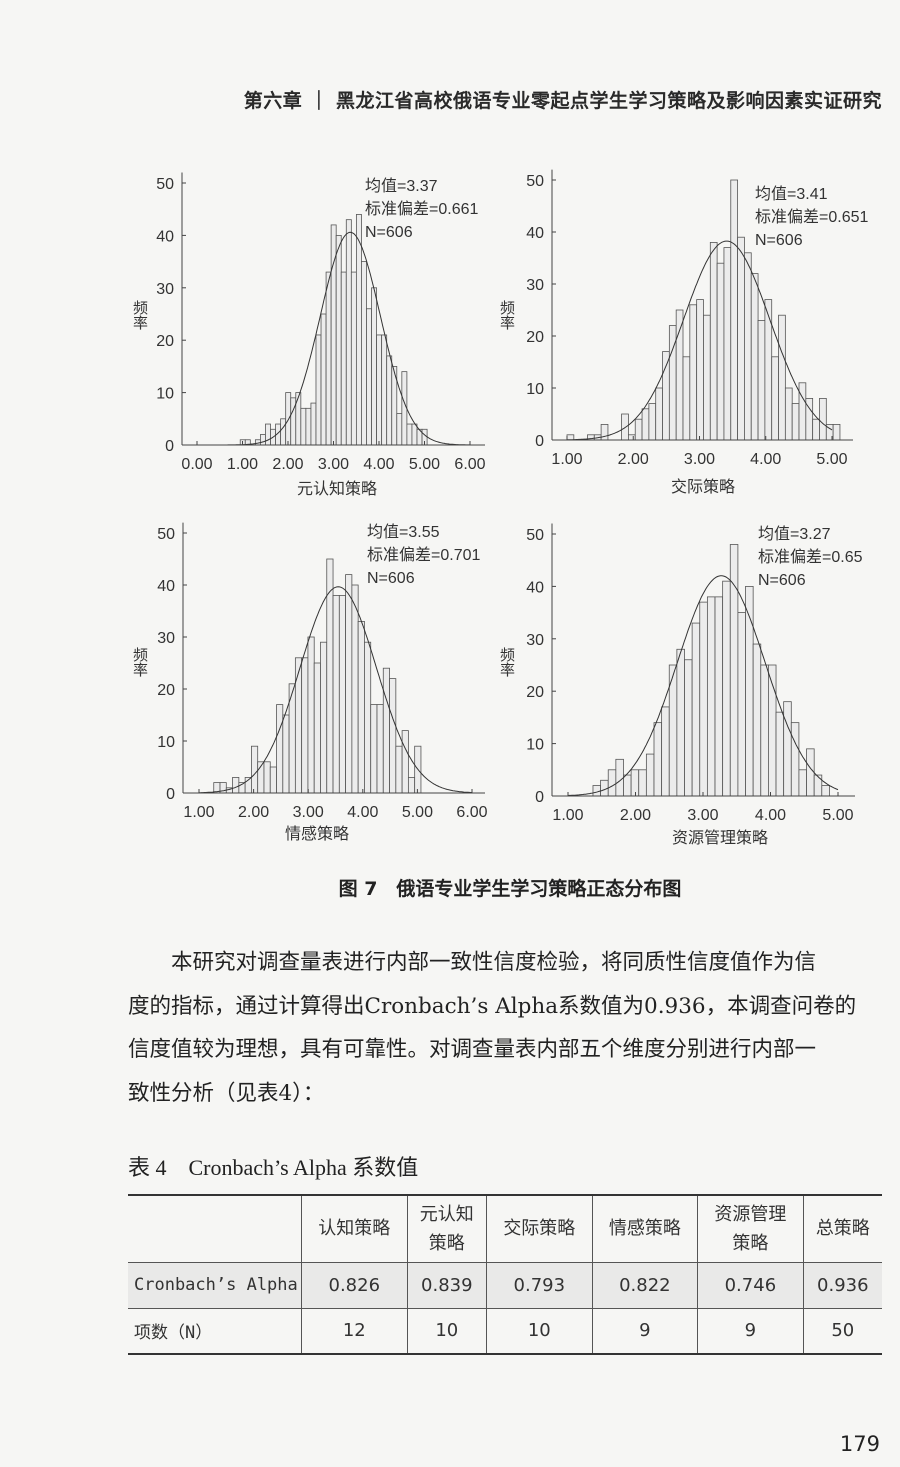 This screenshot has width=900, height=1467. What do you see at coordinates (216, 1285) in the screenshot?
I see `row-label: Cronbach’s Alpha` at bounding box center [216, 1285].